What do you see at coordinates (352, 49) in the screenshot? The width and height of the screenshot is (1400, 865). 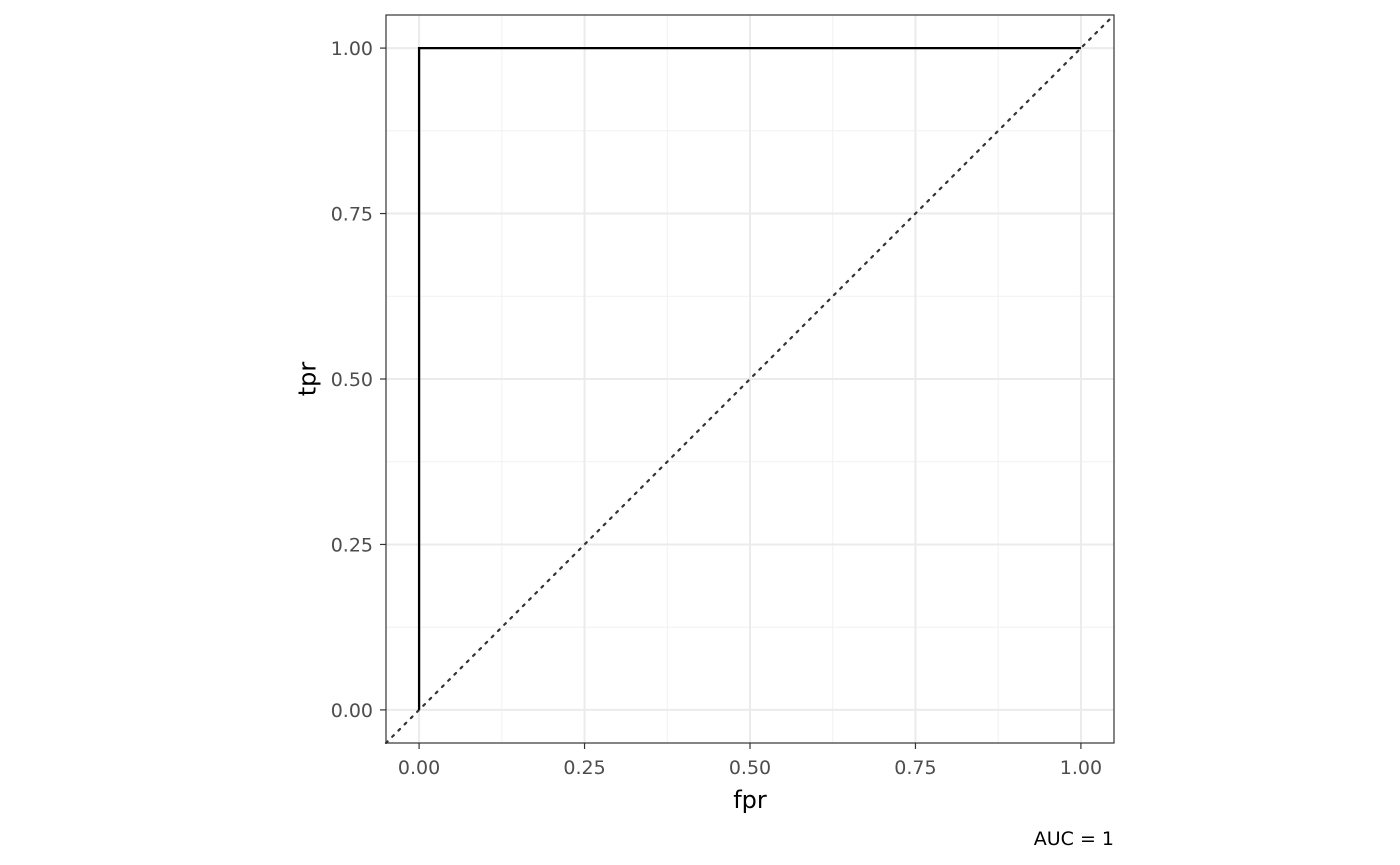 I see `y-tick-label: 1.00` at bounding box center [352, 49].